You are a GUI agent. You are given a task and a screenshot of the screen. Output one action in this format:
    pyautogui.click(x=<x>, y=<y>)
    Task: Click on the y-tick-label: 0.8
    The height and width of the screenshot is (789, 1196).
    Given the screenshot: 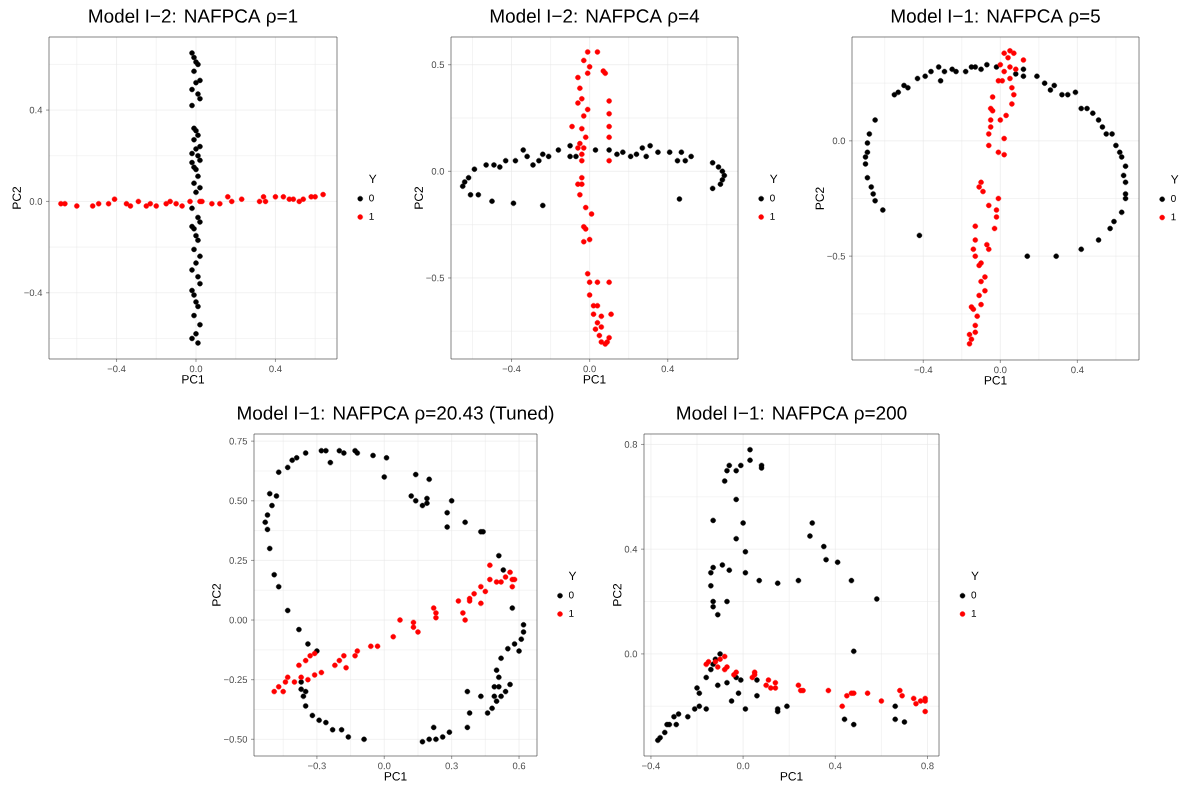 What is the action you would take?
    pyautogui.click(x=631, y=444)
    